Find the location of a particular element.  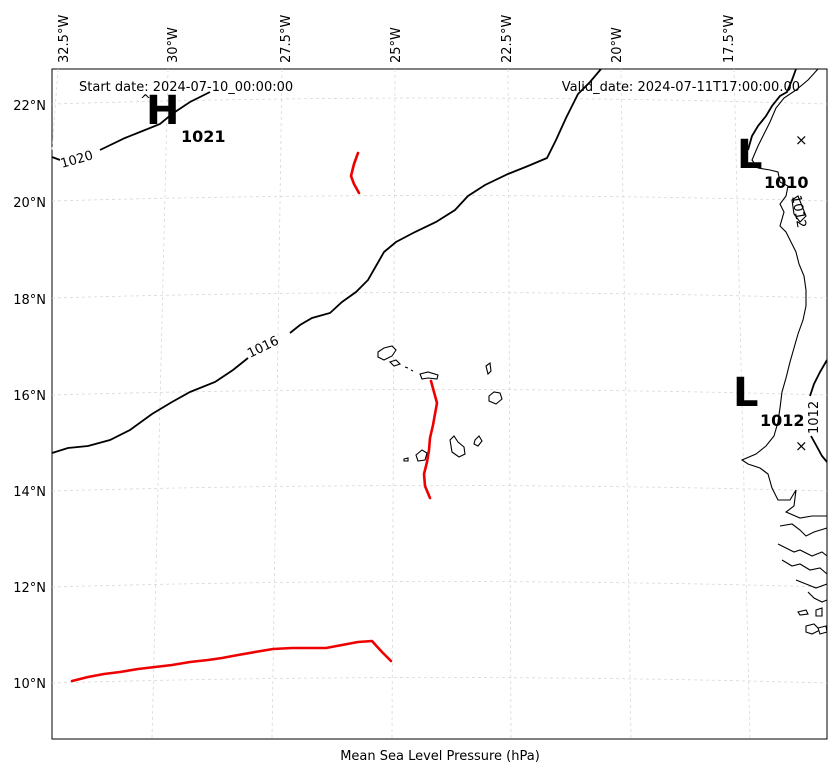

cape-verde-islands is located at coordinates (440, 403).